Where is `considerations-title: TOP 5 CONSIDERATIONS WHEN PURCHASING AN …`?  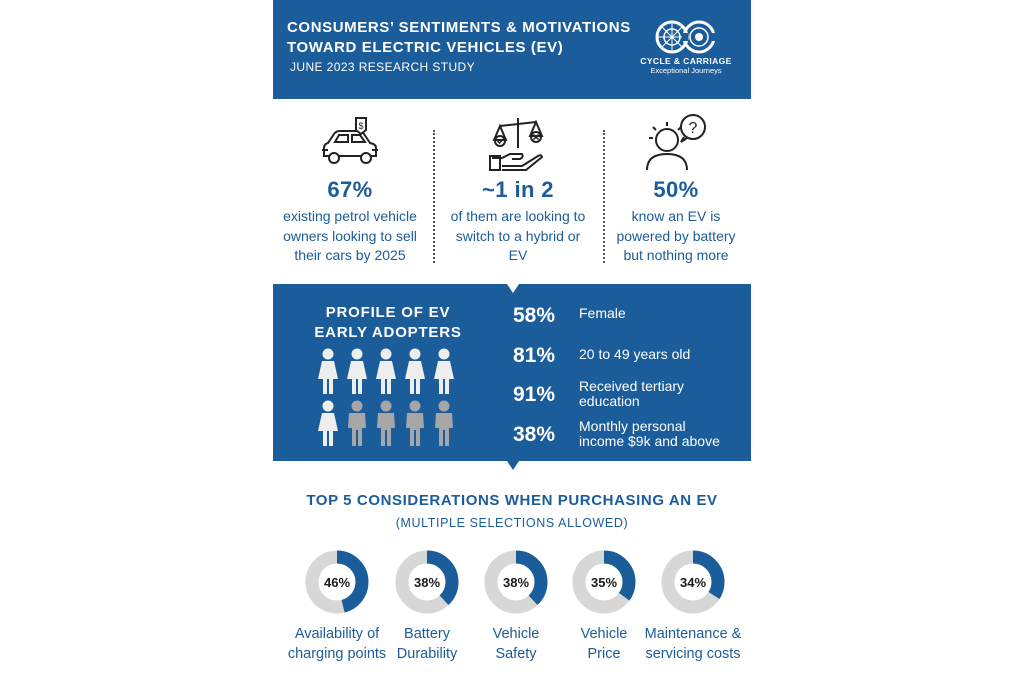 considerations-title: TOP 5 CONSIDERATIONS WHEN PURCHASING AN … is located at coordinates (512, 500).